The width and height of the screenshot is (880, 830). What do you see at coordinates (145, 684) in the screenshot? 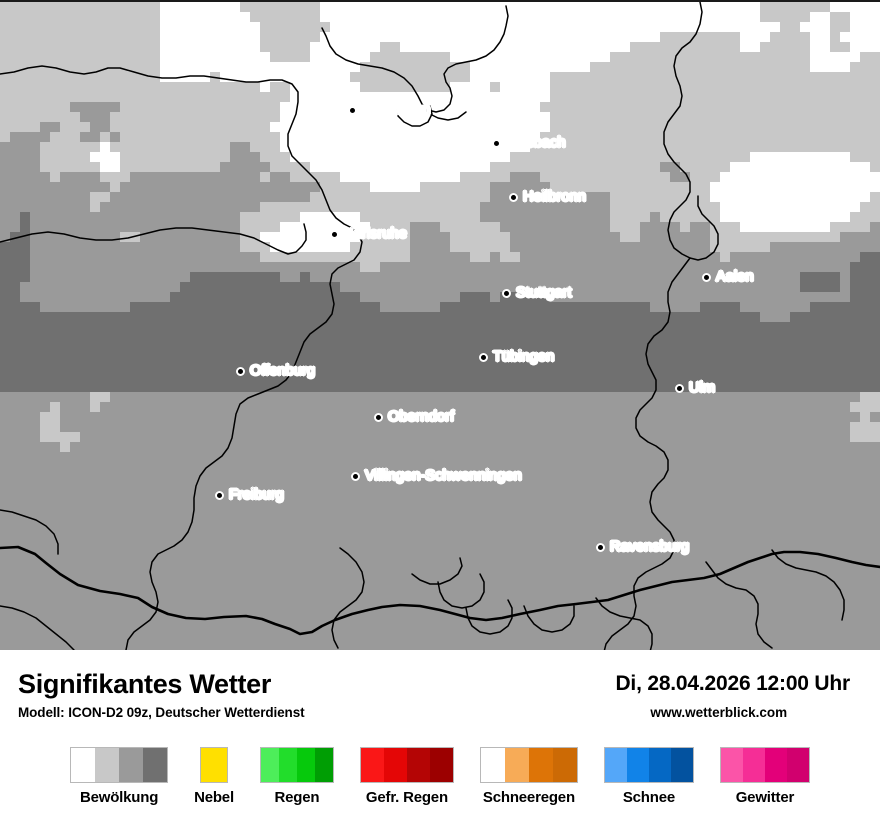
I see `page-title: Signifikantes Wetter` at bounding box center [145, 684].